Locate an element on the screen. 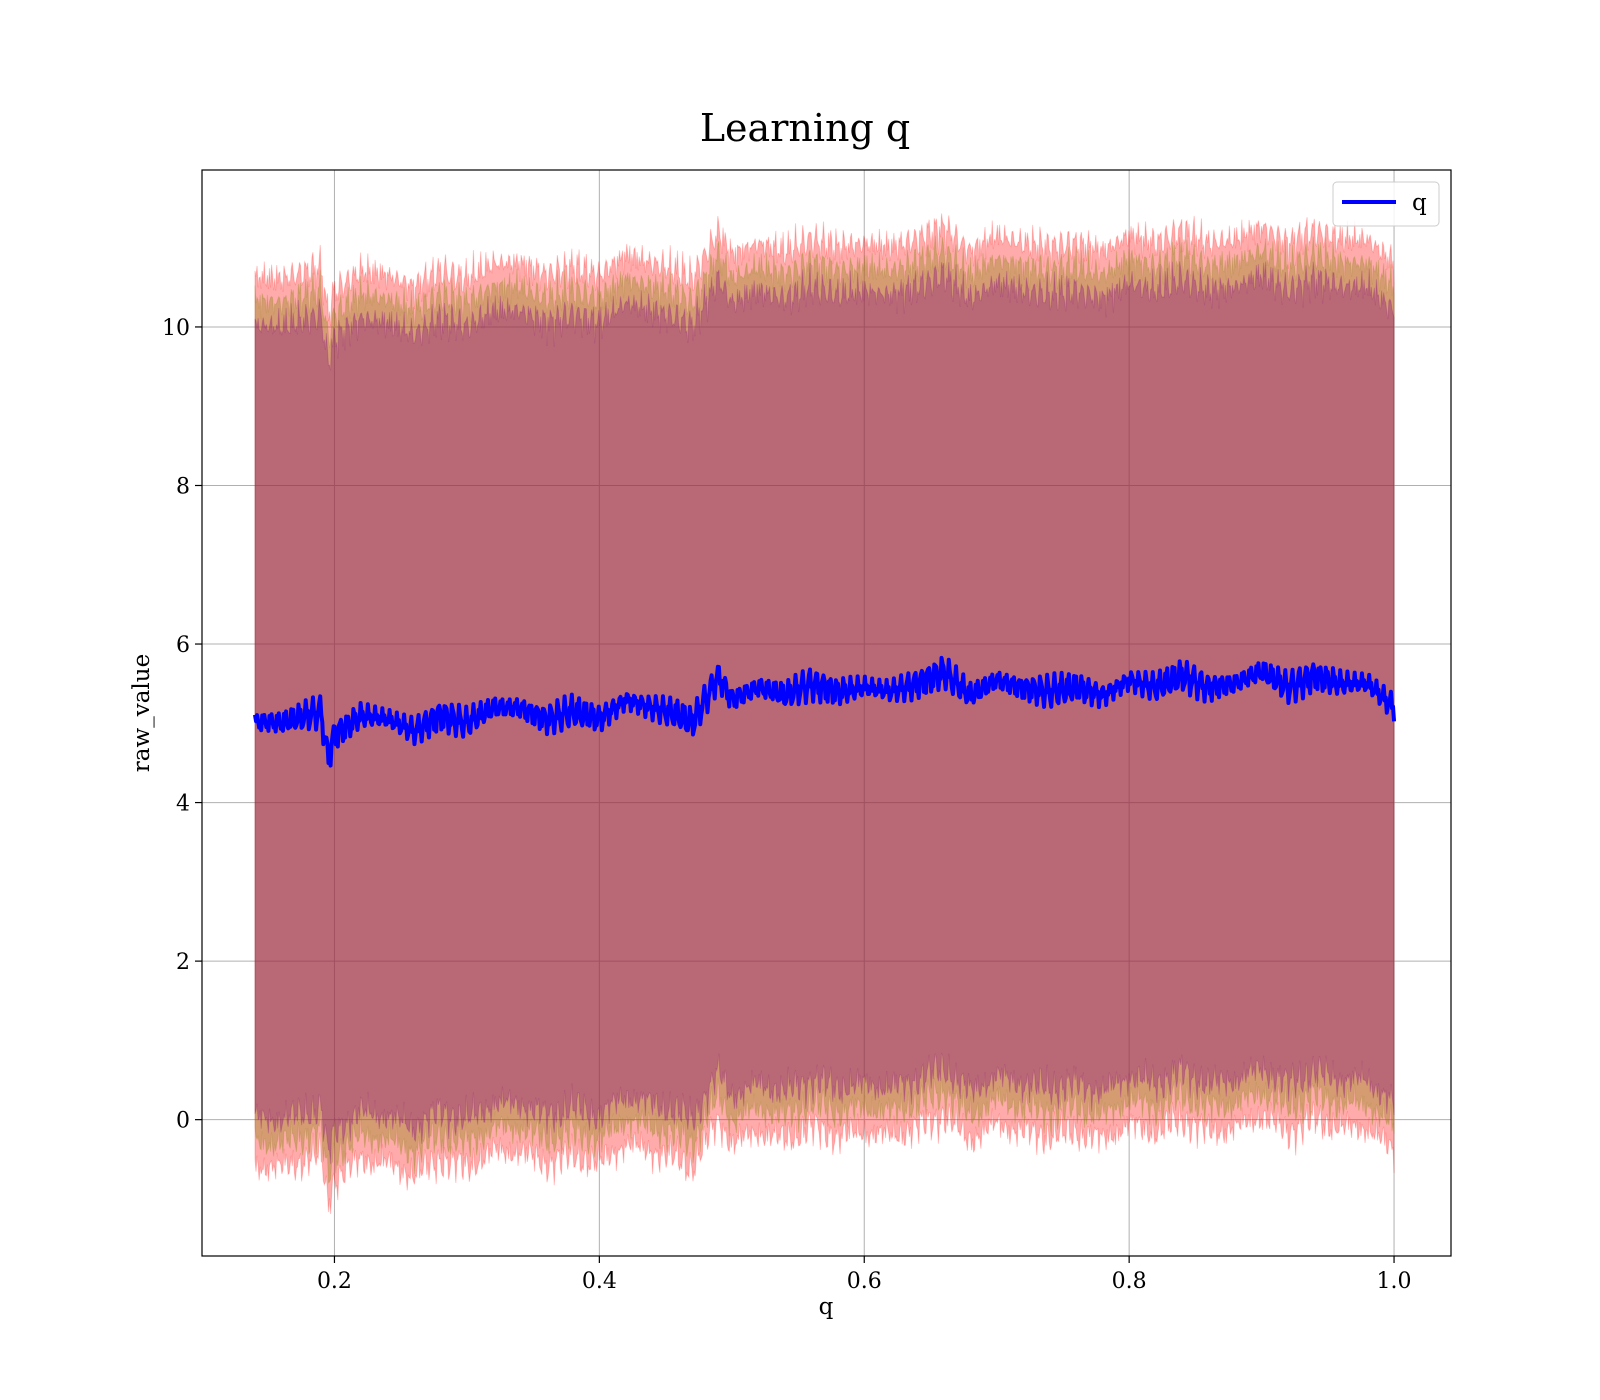 This screenshot has height=1400, width=1600. series-line-q is located at coordinates (825, 711).